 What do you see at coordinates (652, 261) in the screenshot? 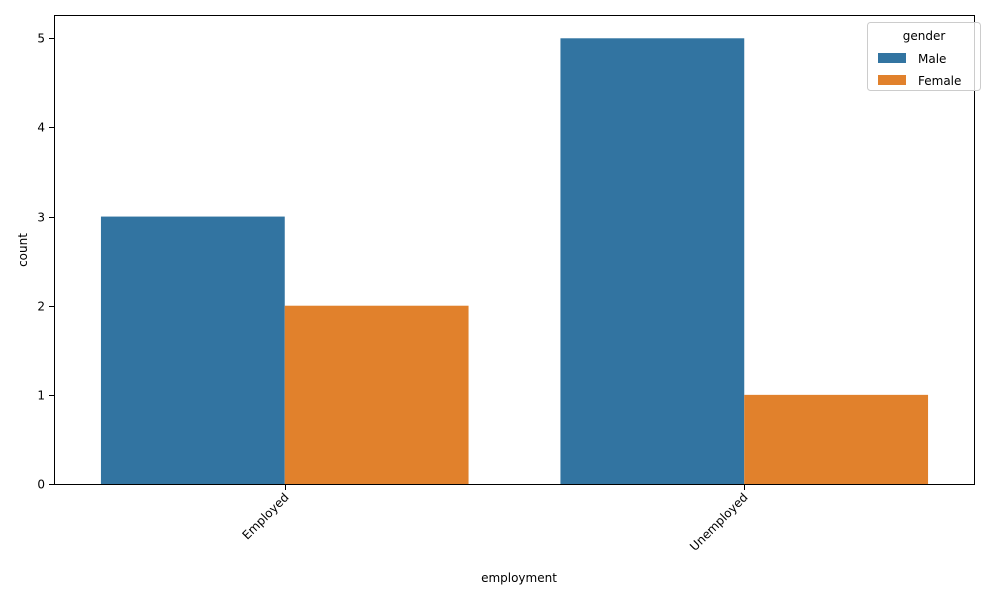
I see `bar-male-unemployed` at bounding box center [652, 261].